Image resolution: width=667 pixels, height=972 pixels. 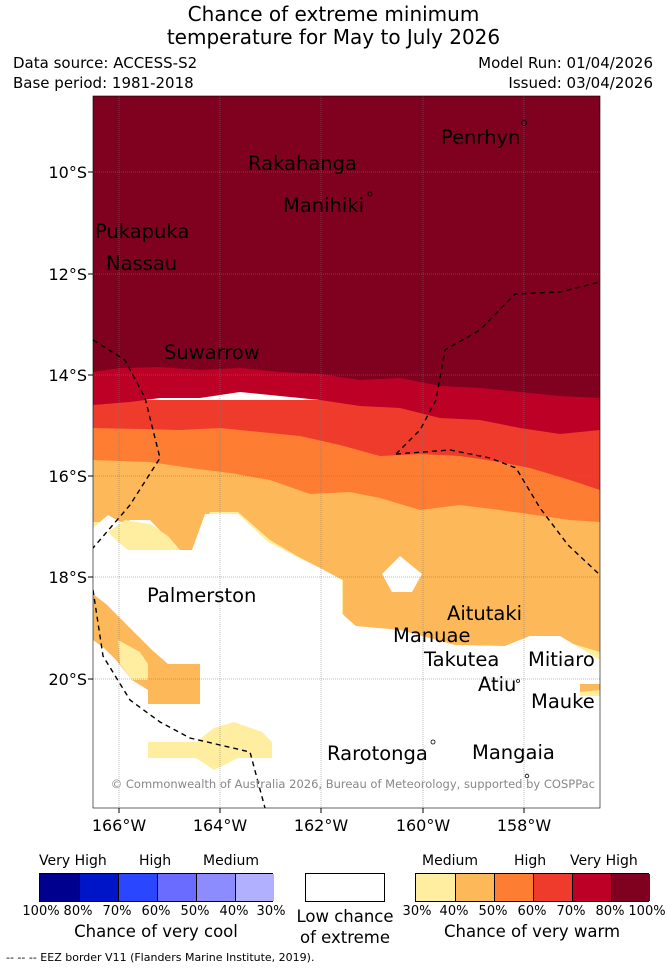 I want to click on legend-cool-high: High, so click(x=155, y=861).